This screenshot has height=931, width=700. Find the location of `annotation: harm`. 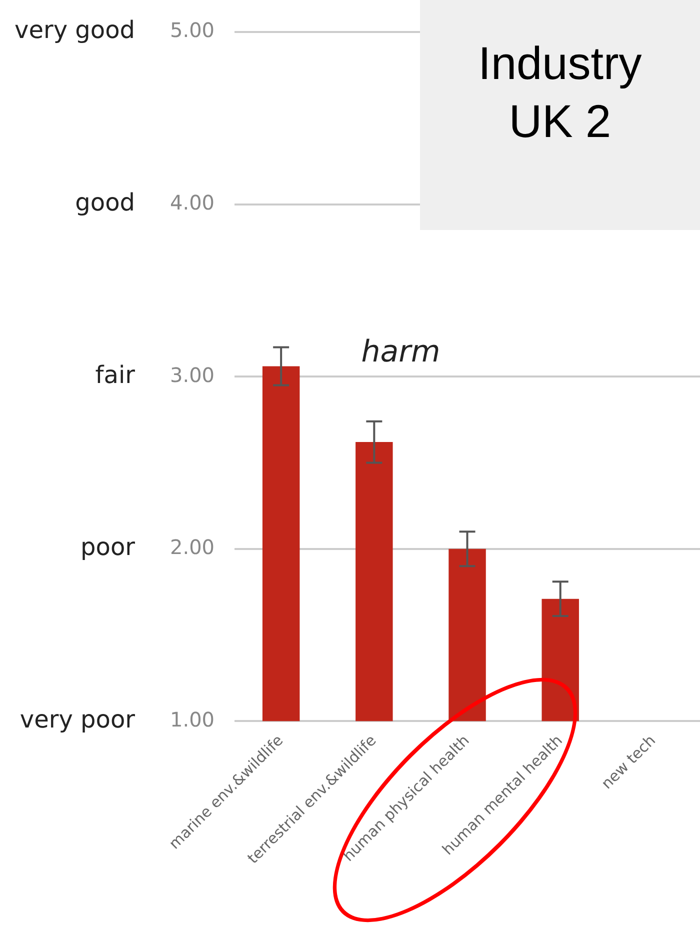

annotation: harm is located at coordinates (400, 352).